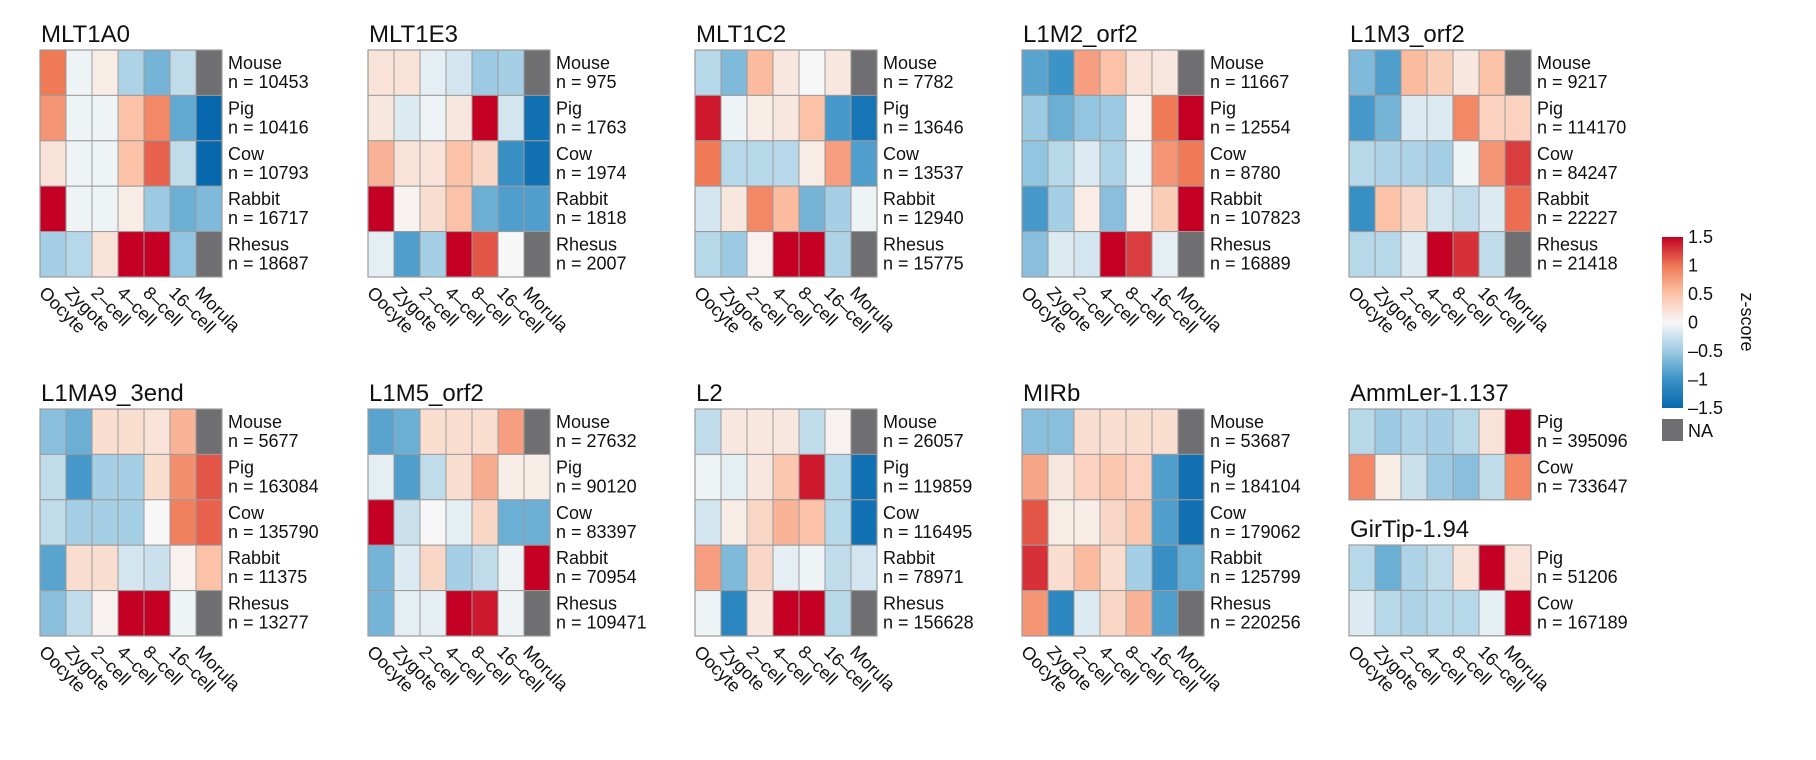 The height and width of the screenshot is (760, 1816). What do you see at coordinates (1245, 173) in the screenshot?
I see `row-label-count: n = 8780` at bounding box center [1245, 173].